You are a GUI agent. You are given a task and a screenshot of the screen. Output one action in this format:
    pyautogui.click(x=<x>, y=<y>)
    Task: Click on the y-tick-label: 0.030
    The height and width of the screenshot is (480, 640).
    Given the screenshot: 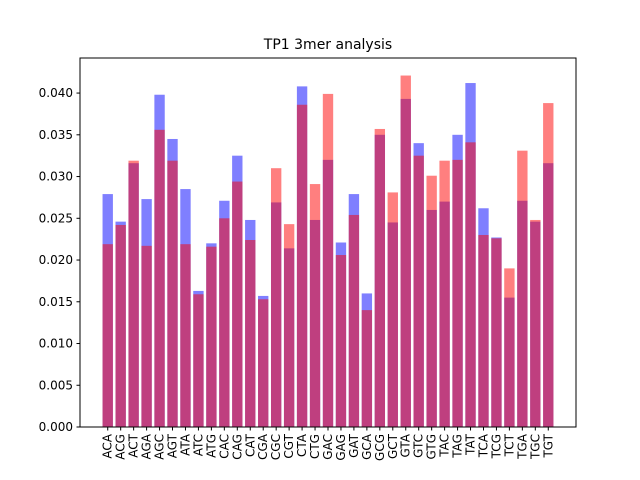 What is the action you would take?
    pyautogui.click(x=56, y=177)
    